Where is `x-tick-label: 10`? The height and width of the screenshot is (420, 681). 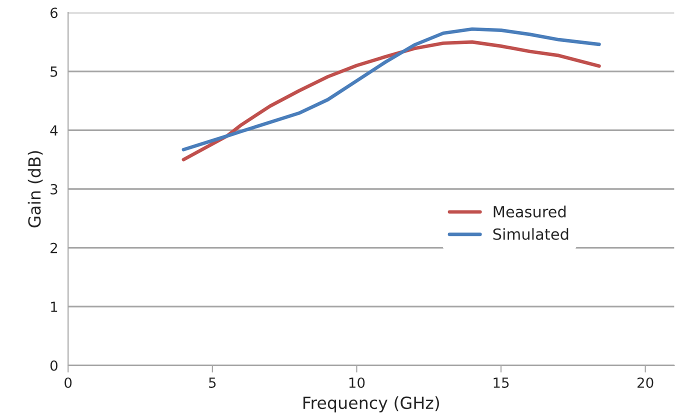 x-tick-label: 10 is located at coordinates (357, 382).